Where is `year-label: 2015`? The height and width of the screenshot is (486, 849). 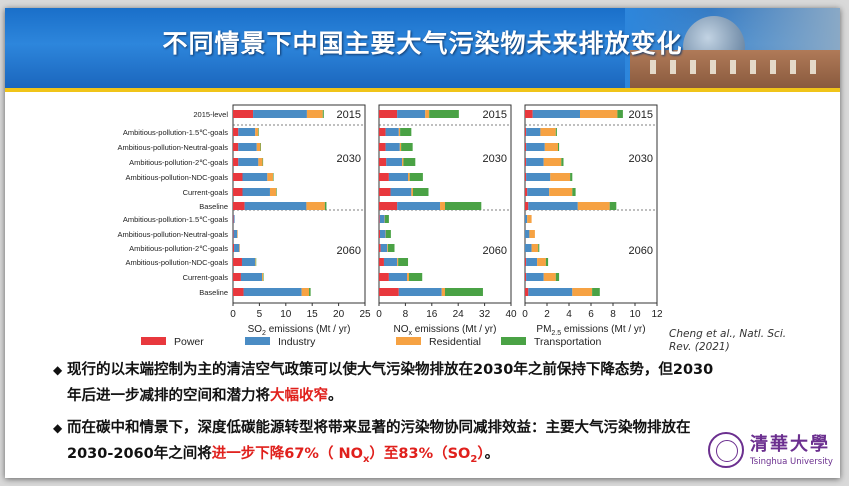
year-label: 2015 is located at coordinates (349, 115).